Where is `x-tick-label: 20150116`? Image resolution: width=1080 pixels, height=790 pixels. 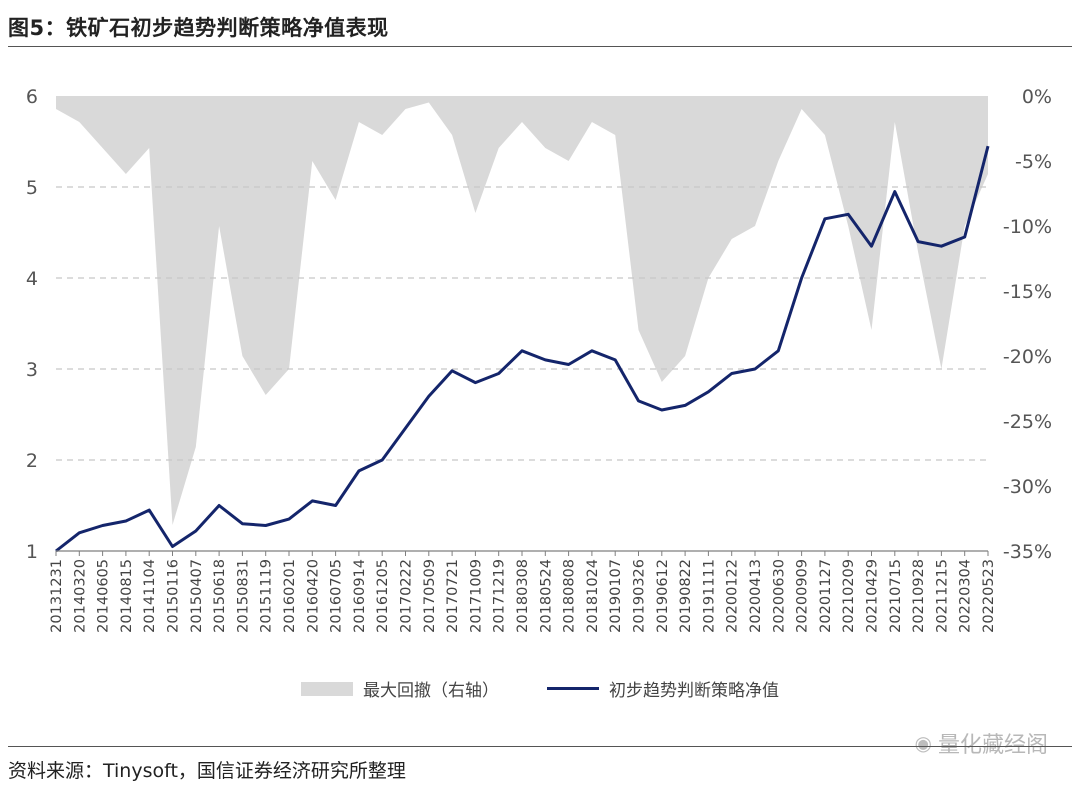 x-tick-label: 20150116 is located at coordinates (174, 596).